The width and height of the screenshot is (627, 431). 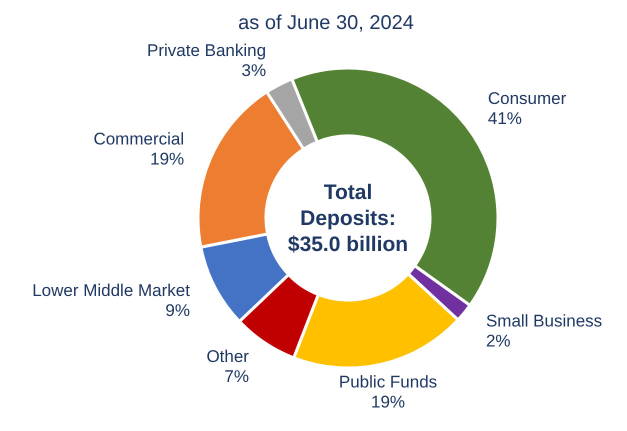 I want to click on text: Total Deposits: $35.0 billion, so click(x=348, y=218).